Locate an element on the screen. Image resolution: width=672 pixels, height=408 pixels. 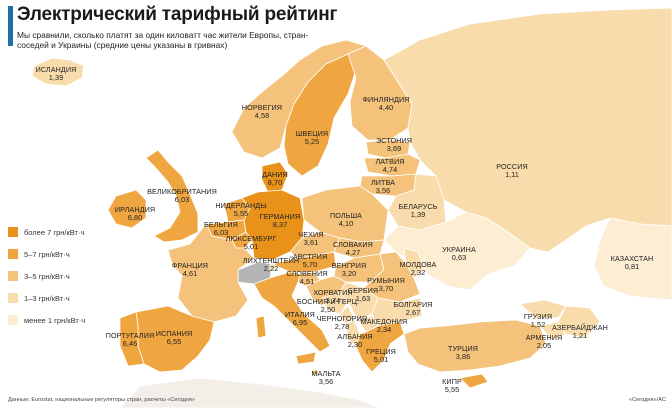
country-name: Азербайджан is located at coordinates (580, 327).